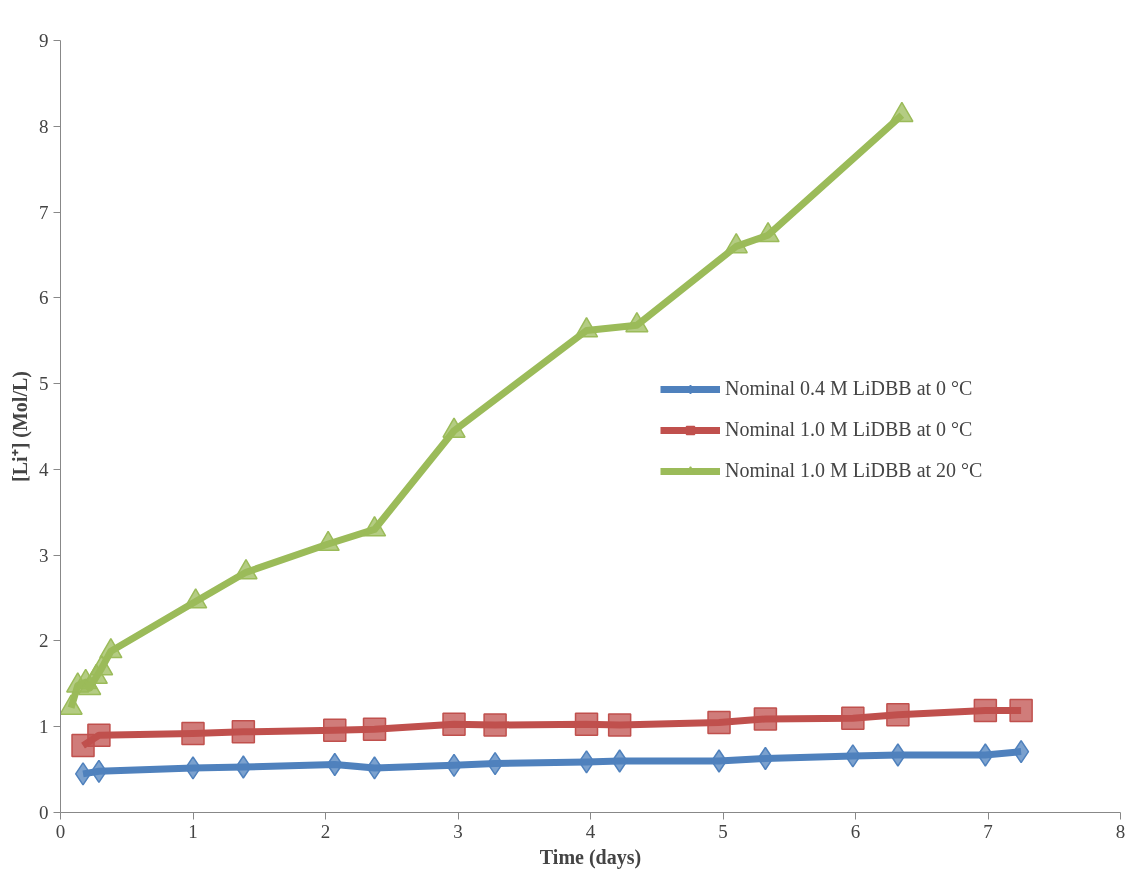  What do you see at coordinates (44, 384) in the screenshot?
I see `y-tick-label: 5` at bounding box center [44, 384].